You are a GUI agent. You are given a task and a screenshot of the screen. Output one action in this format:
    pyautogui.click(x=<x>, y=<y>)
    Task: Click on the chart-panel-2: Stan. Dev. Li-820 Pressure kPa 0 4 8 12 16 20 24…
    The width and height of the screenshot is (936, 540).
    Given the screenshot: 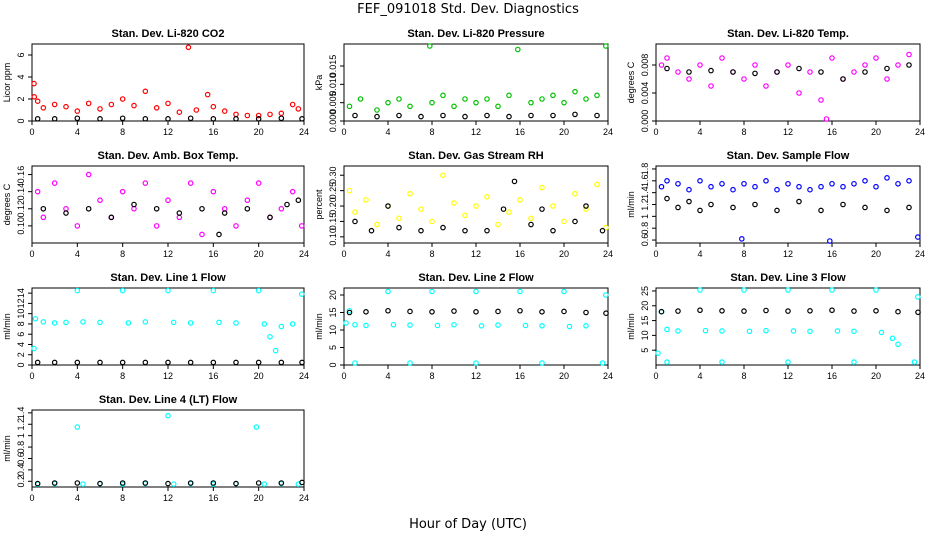 What is the action you would take?
    pyautogui.click(x=463, y=82)
    